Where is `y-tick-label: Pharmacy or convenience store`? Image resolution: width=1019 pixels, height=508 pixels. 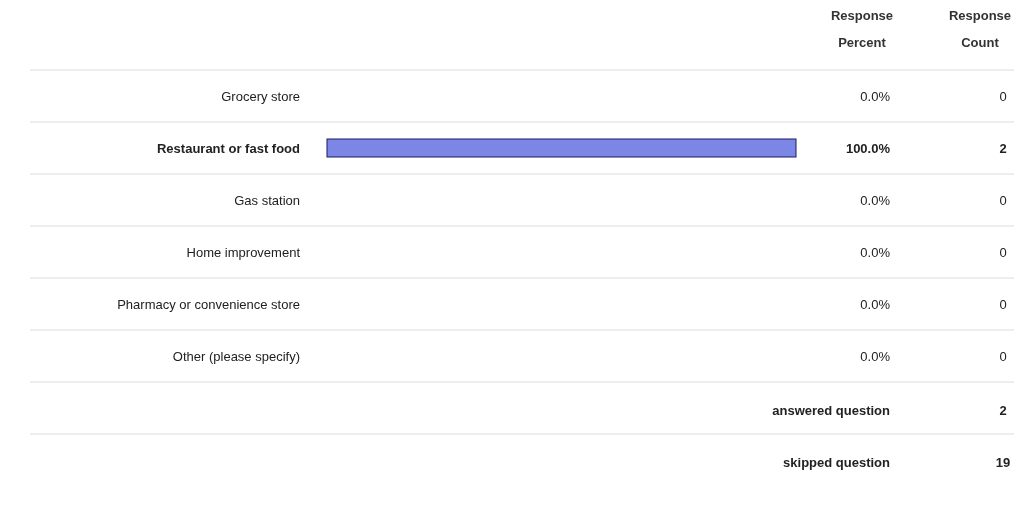 y-tick-label: Pharmacy or convenience store is located at coordinates (208, 304).